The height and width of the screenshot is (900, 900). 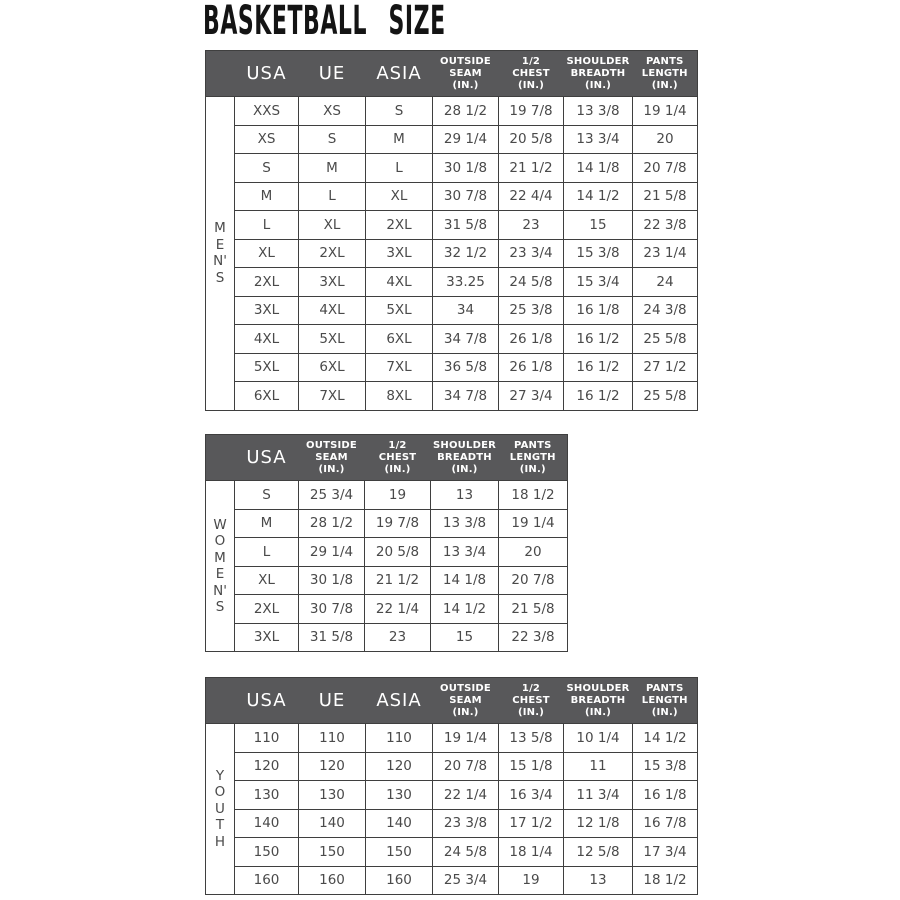 What do you see at coordinates (665, 310) in the screenshot?
I see `size-cell: 24 3/8` at bounding box center [665, 310].